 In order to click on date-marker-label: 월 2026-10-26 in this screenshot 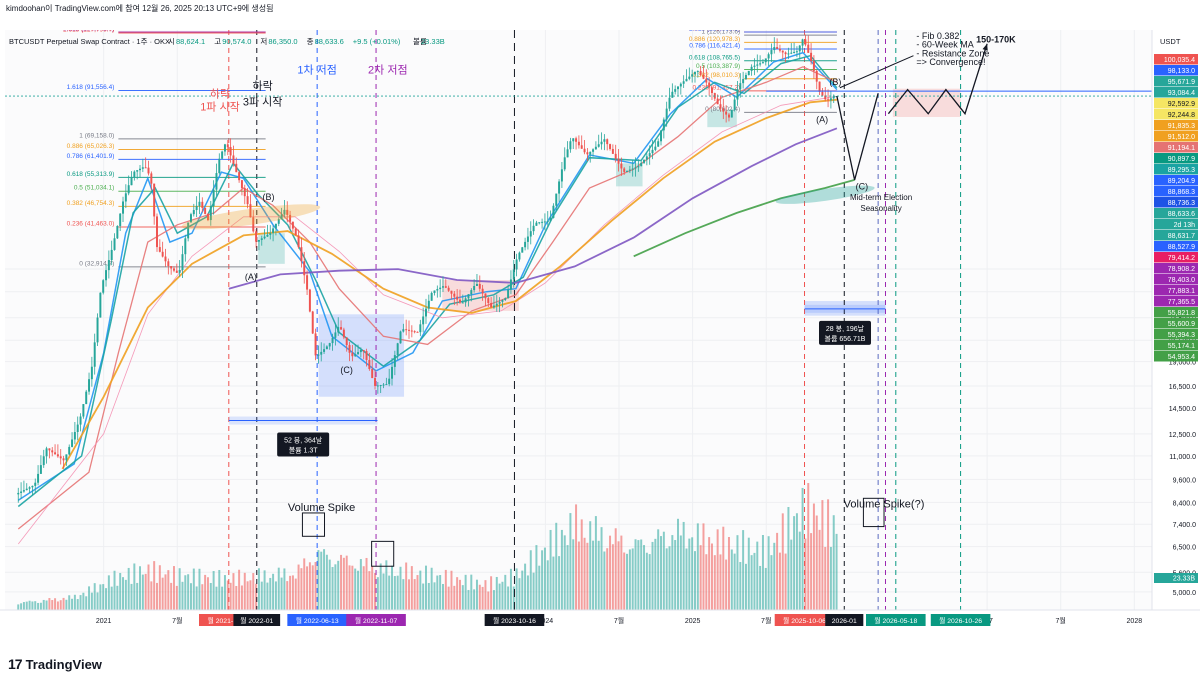, I will do `click(960, 620)`.